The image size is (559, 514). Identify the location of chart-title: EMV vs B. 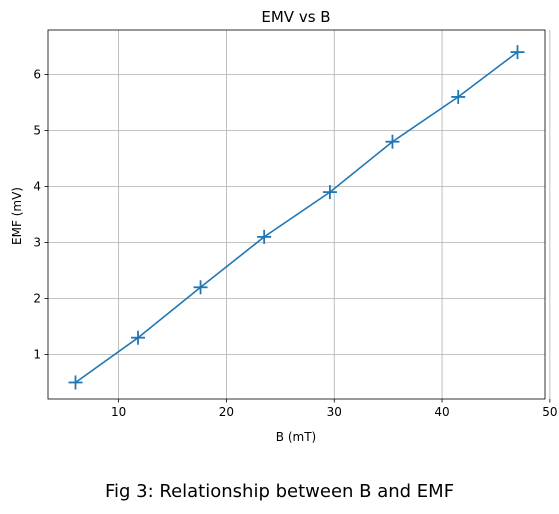
(295, 17).